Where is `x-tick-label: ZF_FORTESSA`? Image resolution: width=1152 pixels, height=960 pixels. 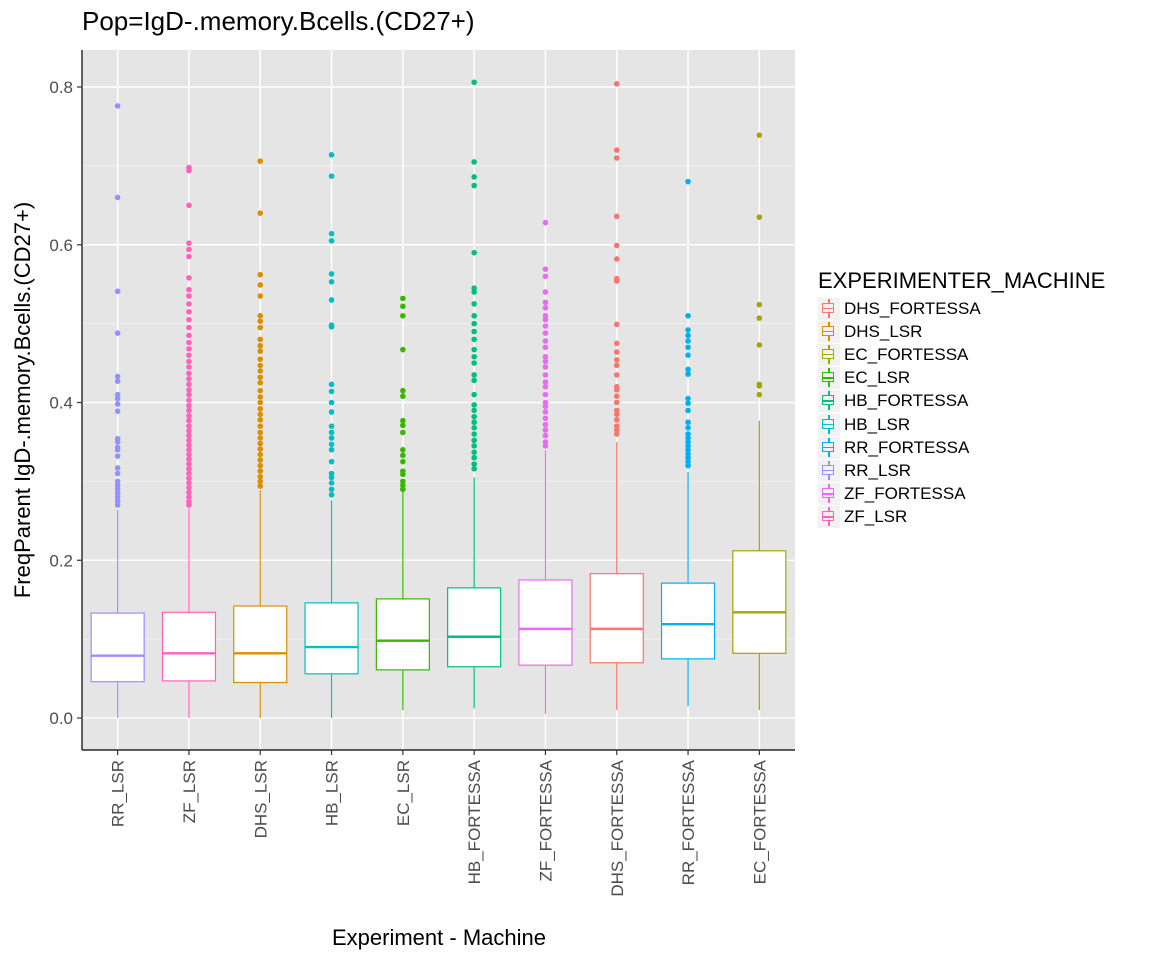
x-tick-label: ZF_FORTESSA is located at coordinates (545, 820).